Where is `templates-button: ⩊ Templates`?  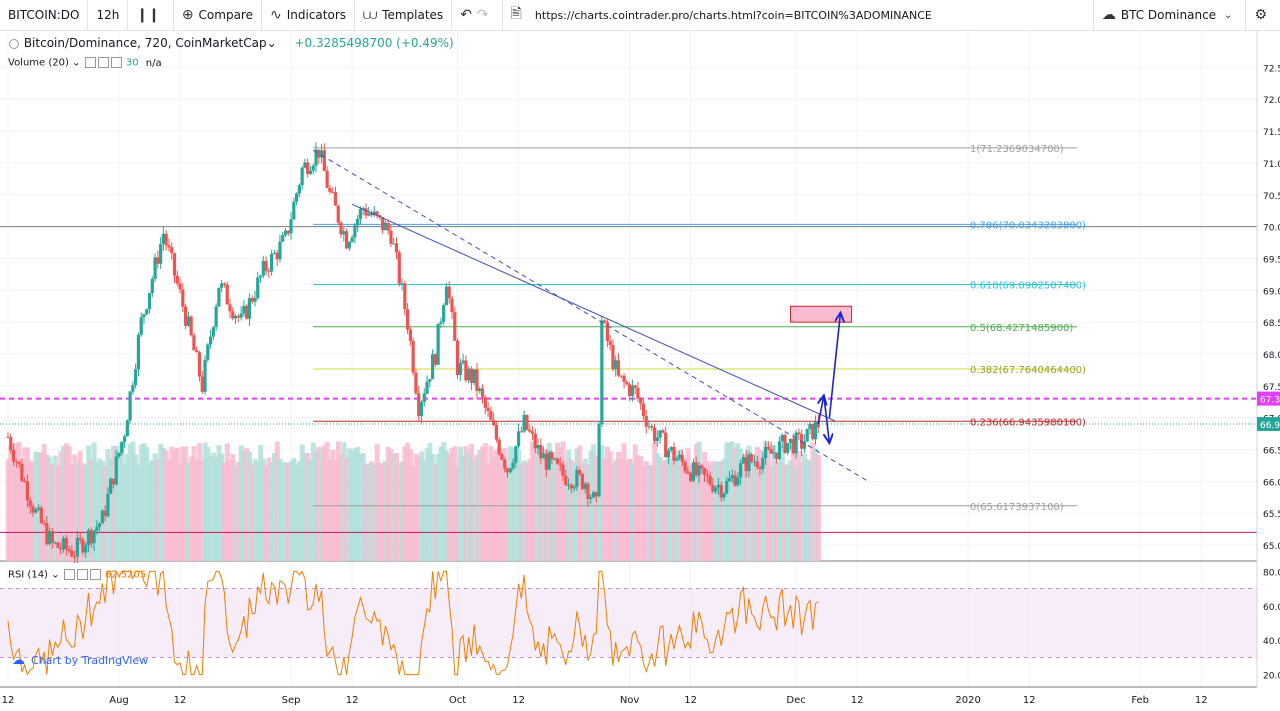
templates-button: ⩊ Templates is located at coordinates (404, 15).